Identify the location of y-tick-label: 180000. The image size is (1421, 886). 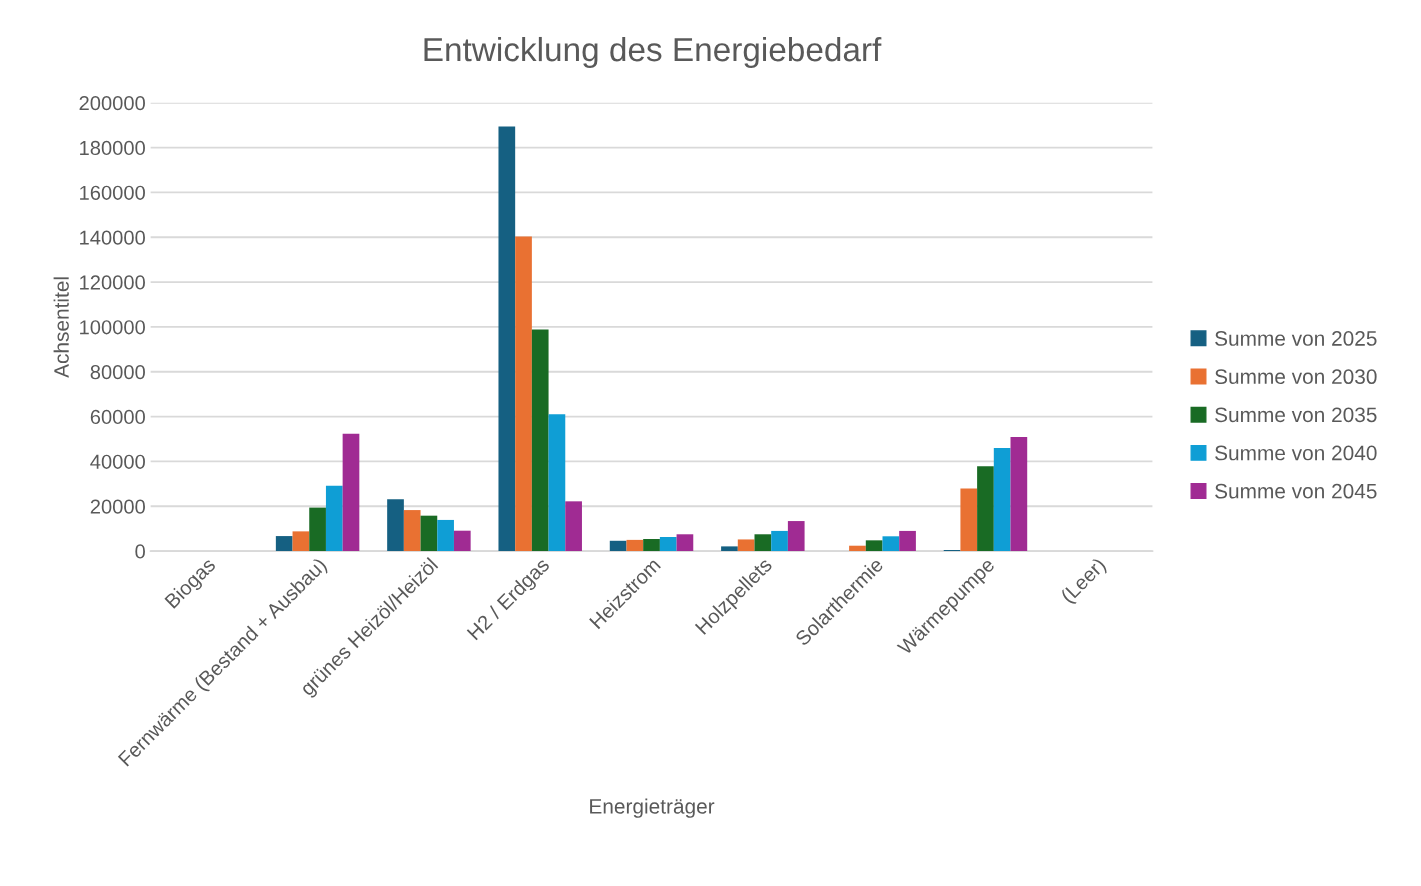
(112, 148).